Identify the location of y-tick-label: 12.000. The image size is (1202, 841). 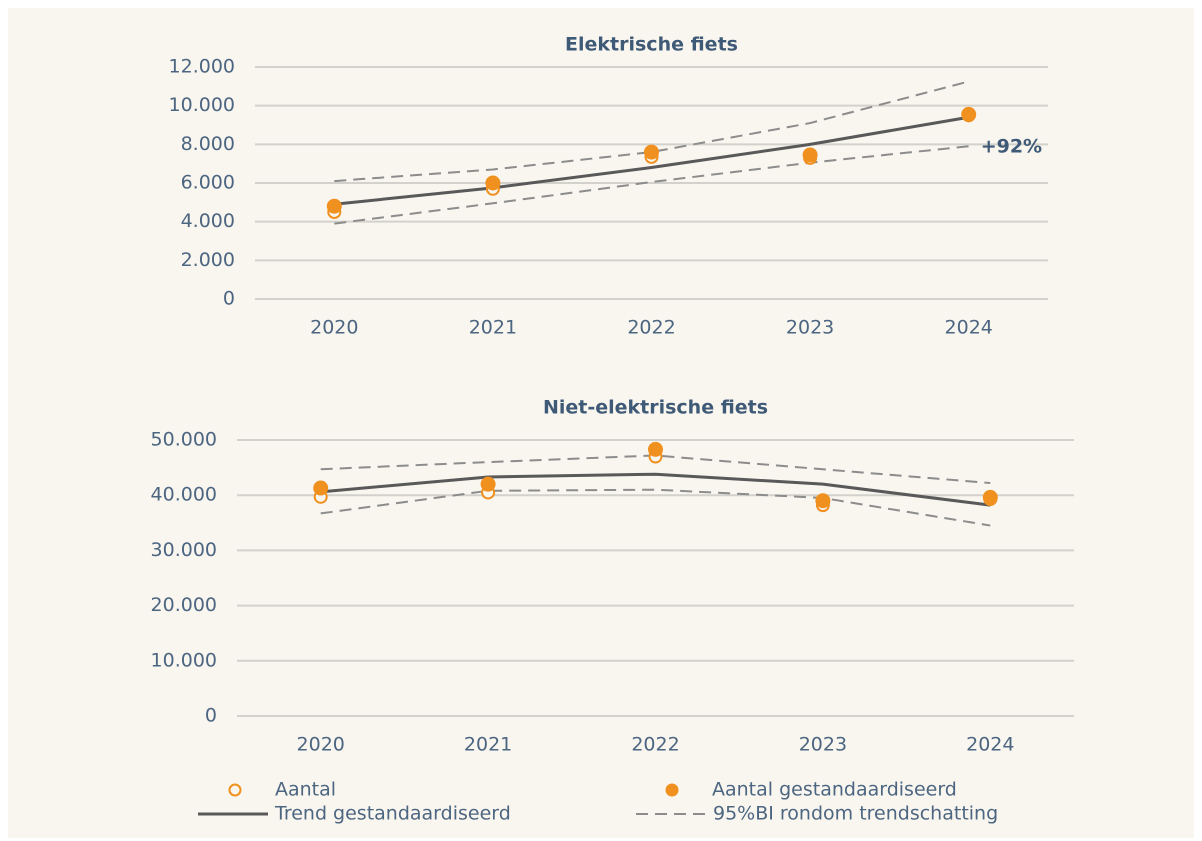
(202, 67).